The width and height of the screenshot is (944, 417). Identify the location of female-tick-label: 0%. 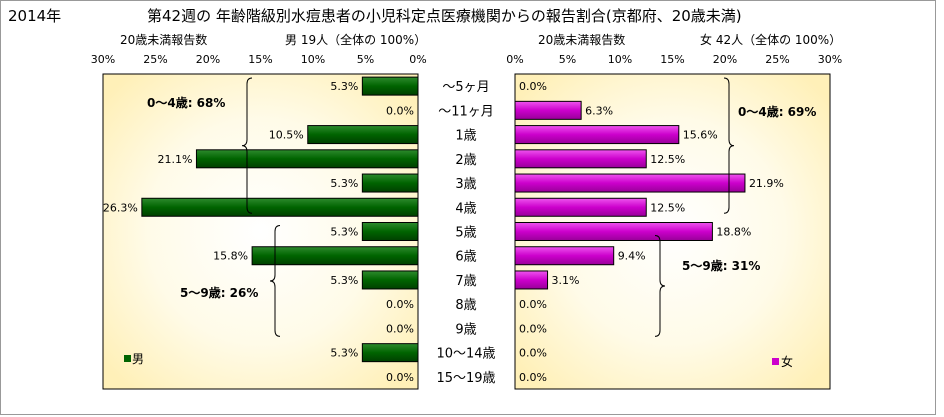
(514, 59).